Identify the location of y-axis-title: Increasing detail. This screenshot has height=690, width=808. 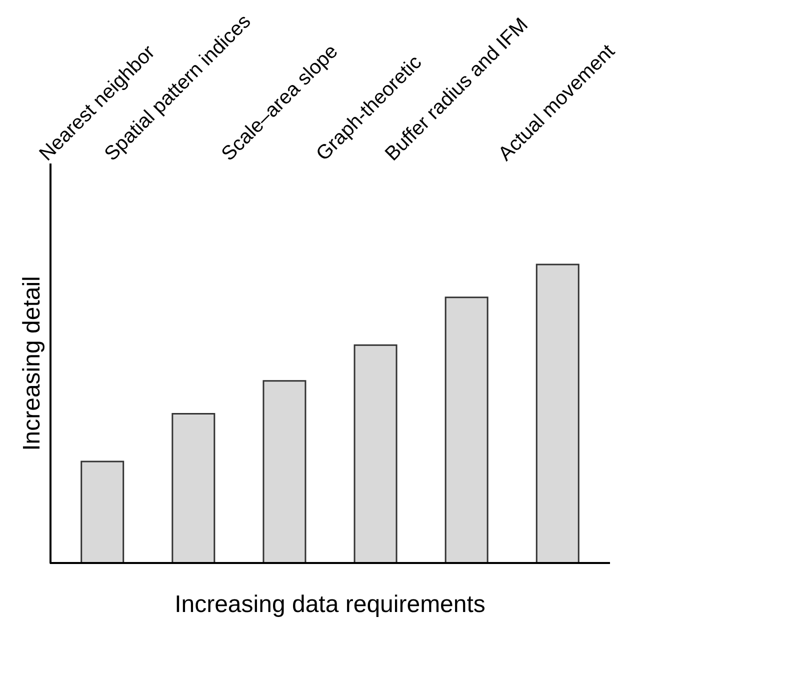
(32, 363).